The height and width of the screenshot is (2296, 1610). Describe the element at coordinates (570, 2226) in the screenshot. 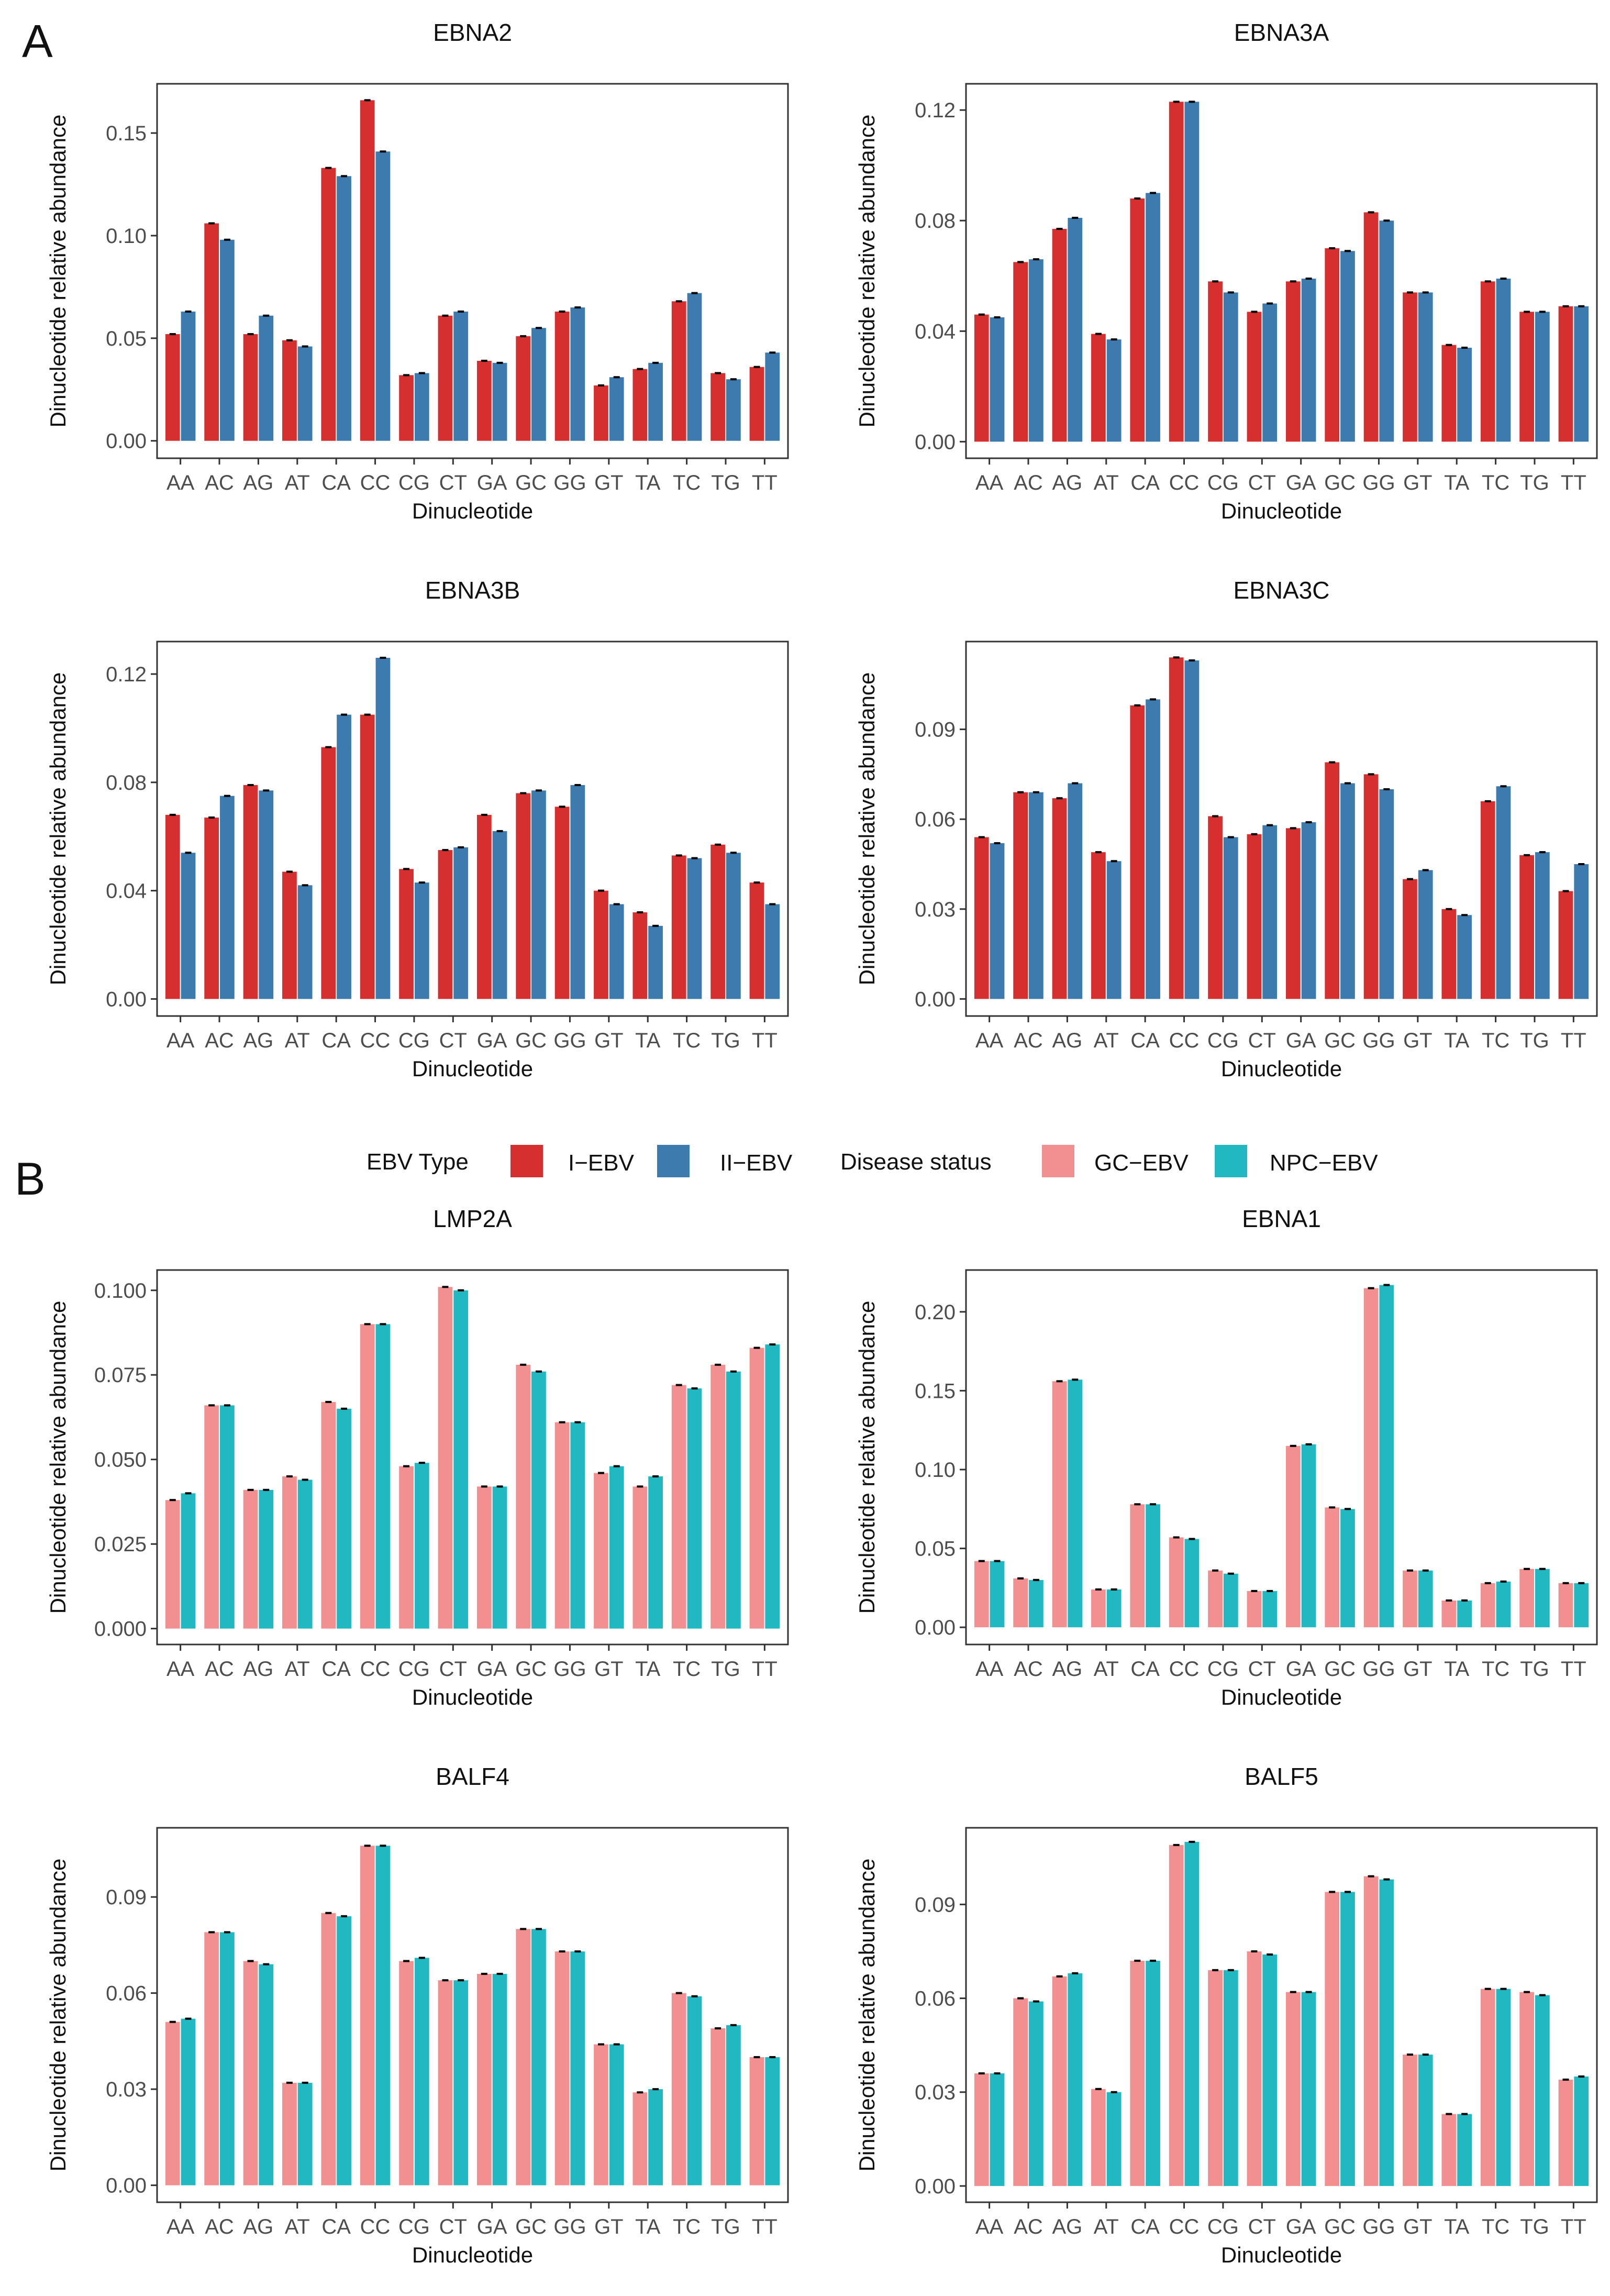

I see `x-tick-label-gg: GG` at that location.